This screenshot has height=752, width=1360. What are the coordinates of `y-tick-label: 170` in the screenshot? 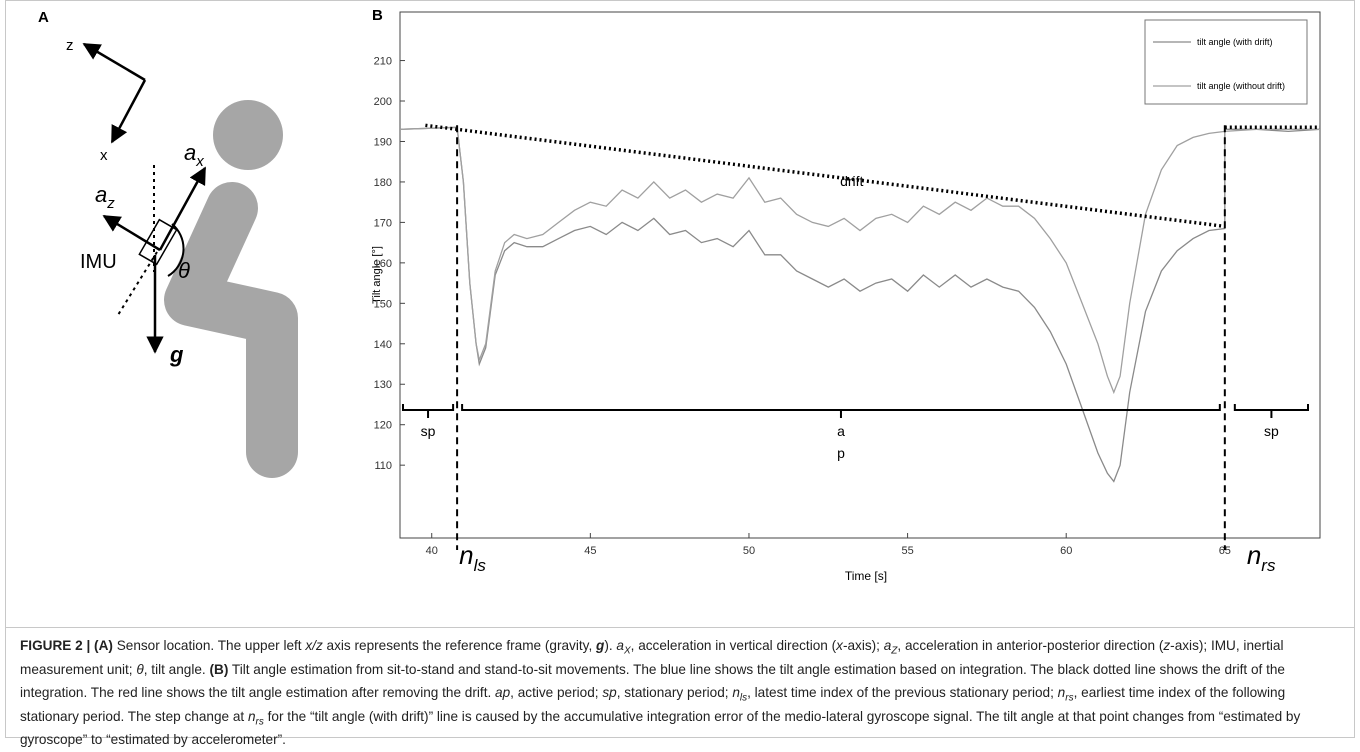 It's located at (383, 223).